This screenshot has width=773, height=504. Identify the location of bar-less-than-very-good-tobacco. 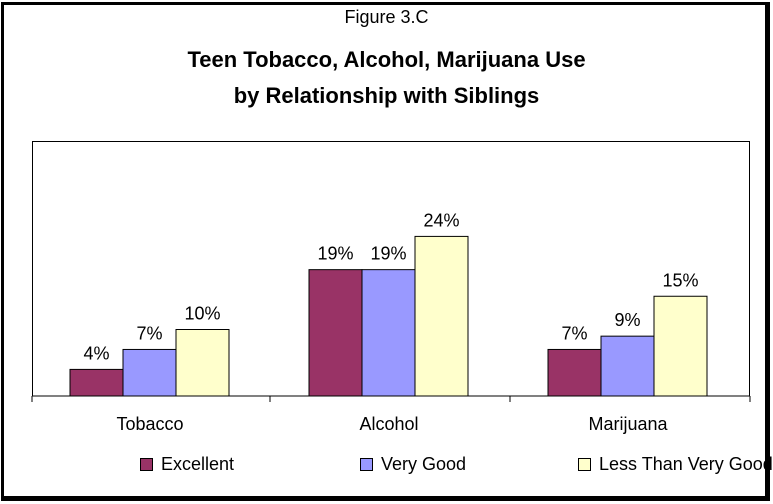
(202, 363).